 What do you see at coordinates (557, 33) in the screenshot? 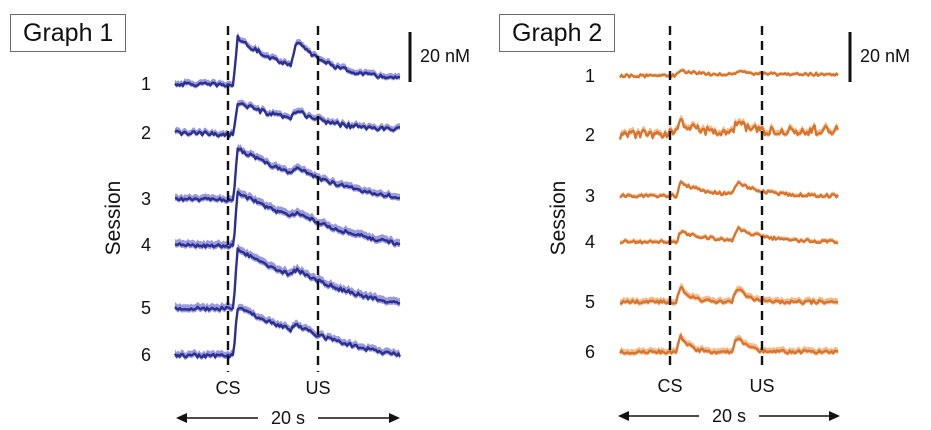
I see `graph-2-title: Graph 2` at bounding box center [557, 33].